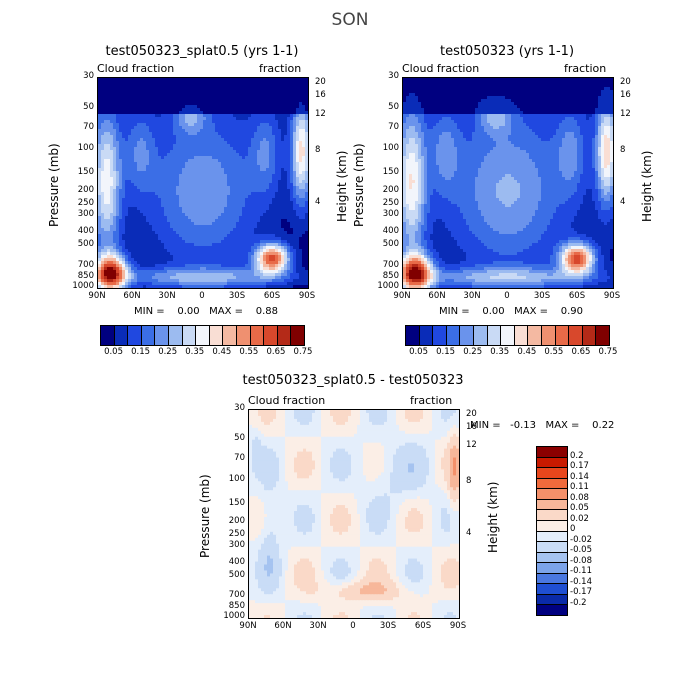 Image resolution: width=700 pixels, height=700 pixels. Describe the element at coordinates (249, 352) in the screenshot. I see `colorbar-label: 0.55` at that location.